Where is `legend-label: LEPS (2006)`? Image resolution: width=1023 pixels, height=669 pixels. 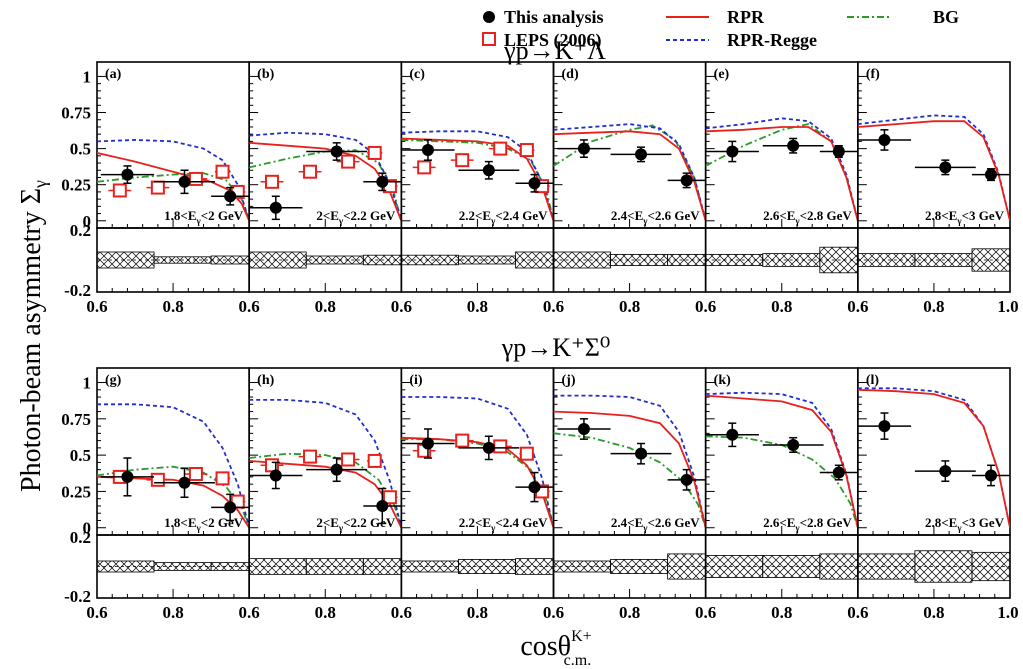
legend-label: LEPS (2006) is located at coordinates (553, 40).